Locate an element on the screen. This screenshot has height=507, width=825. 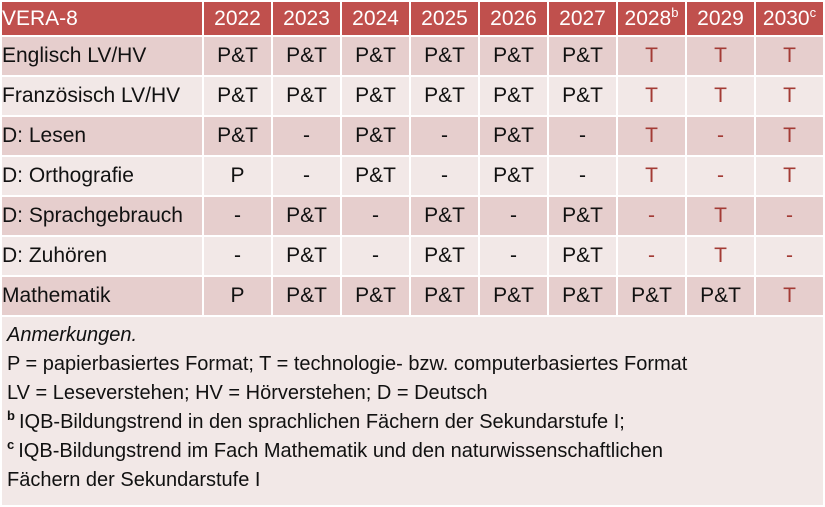
year-header: 2029 is located at coordinates (720, 18).